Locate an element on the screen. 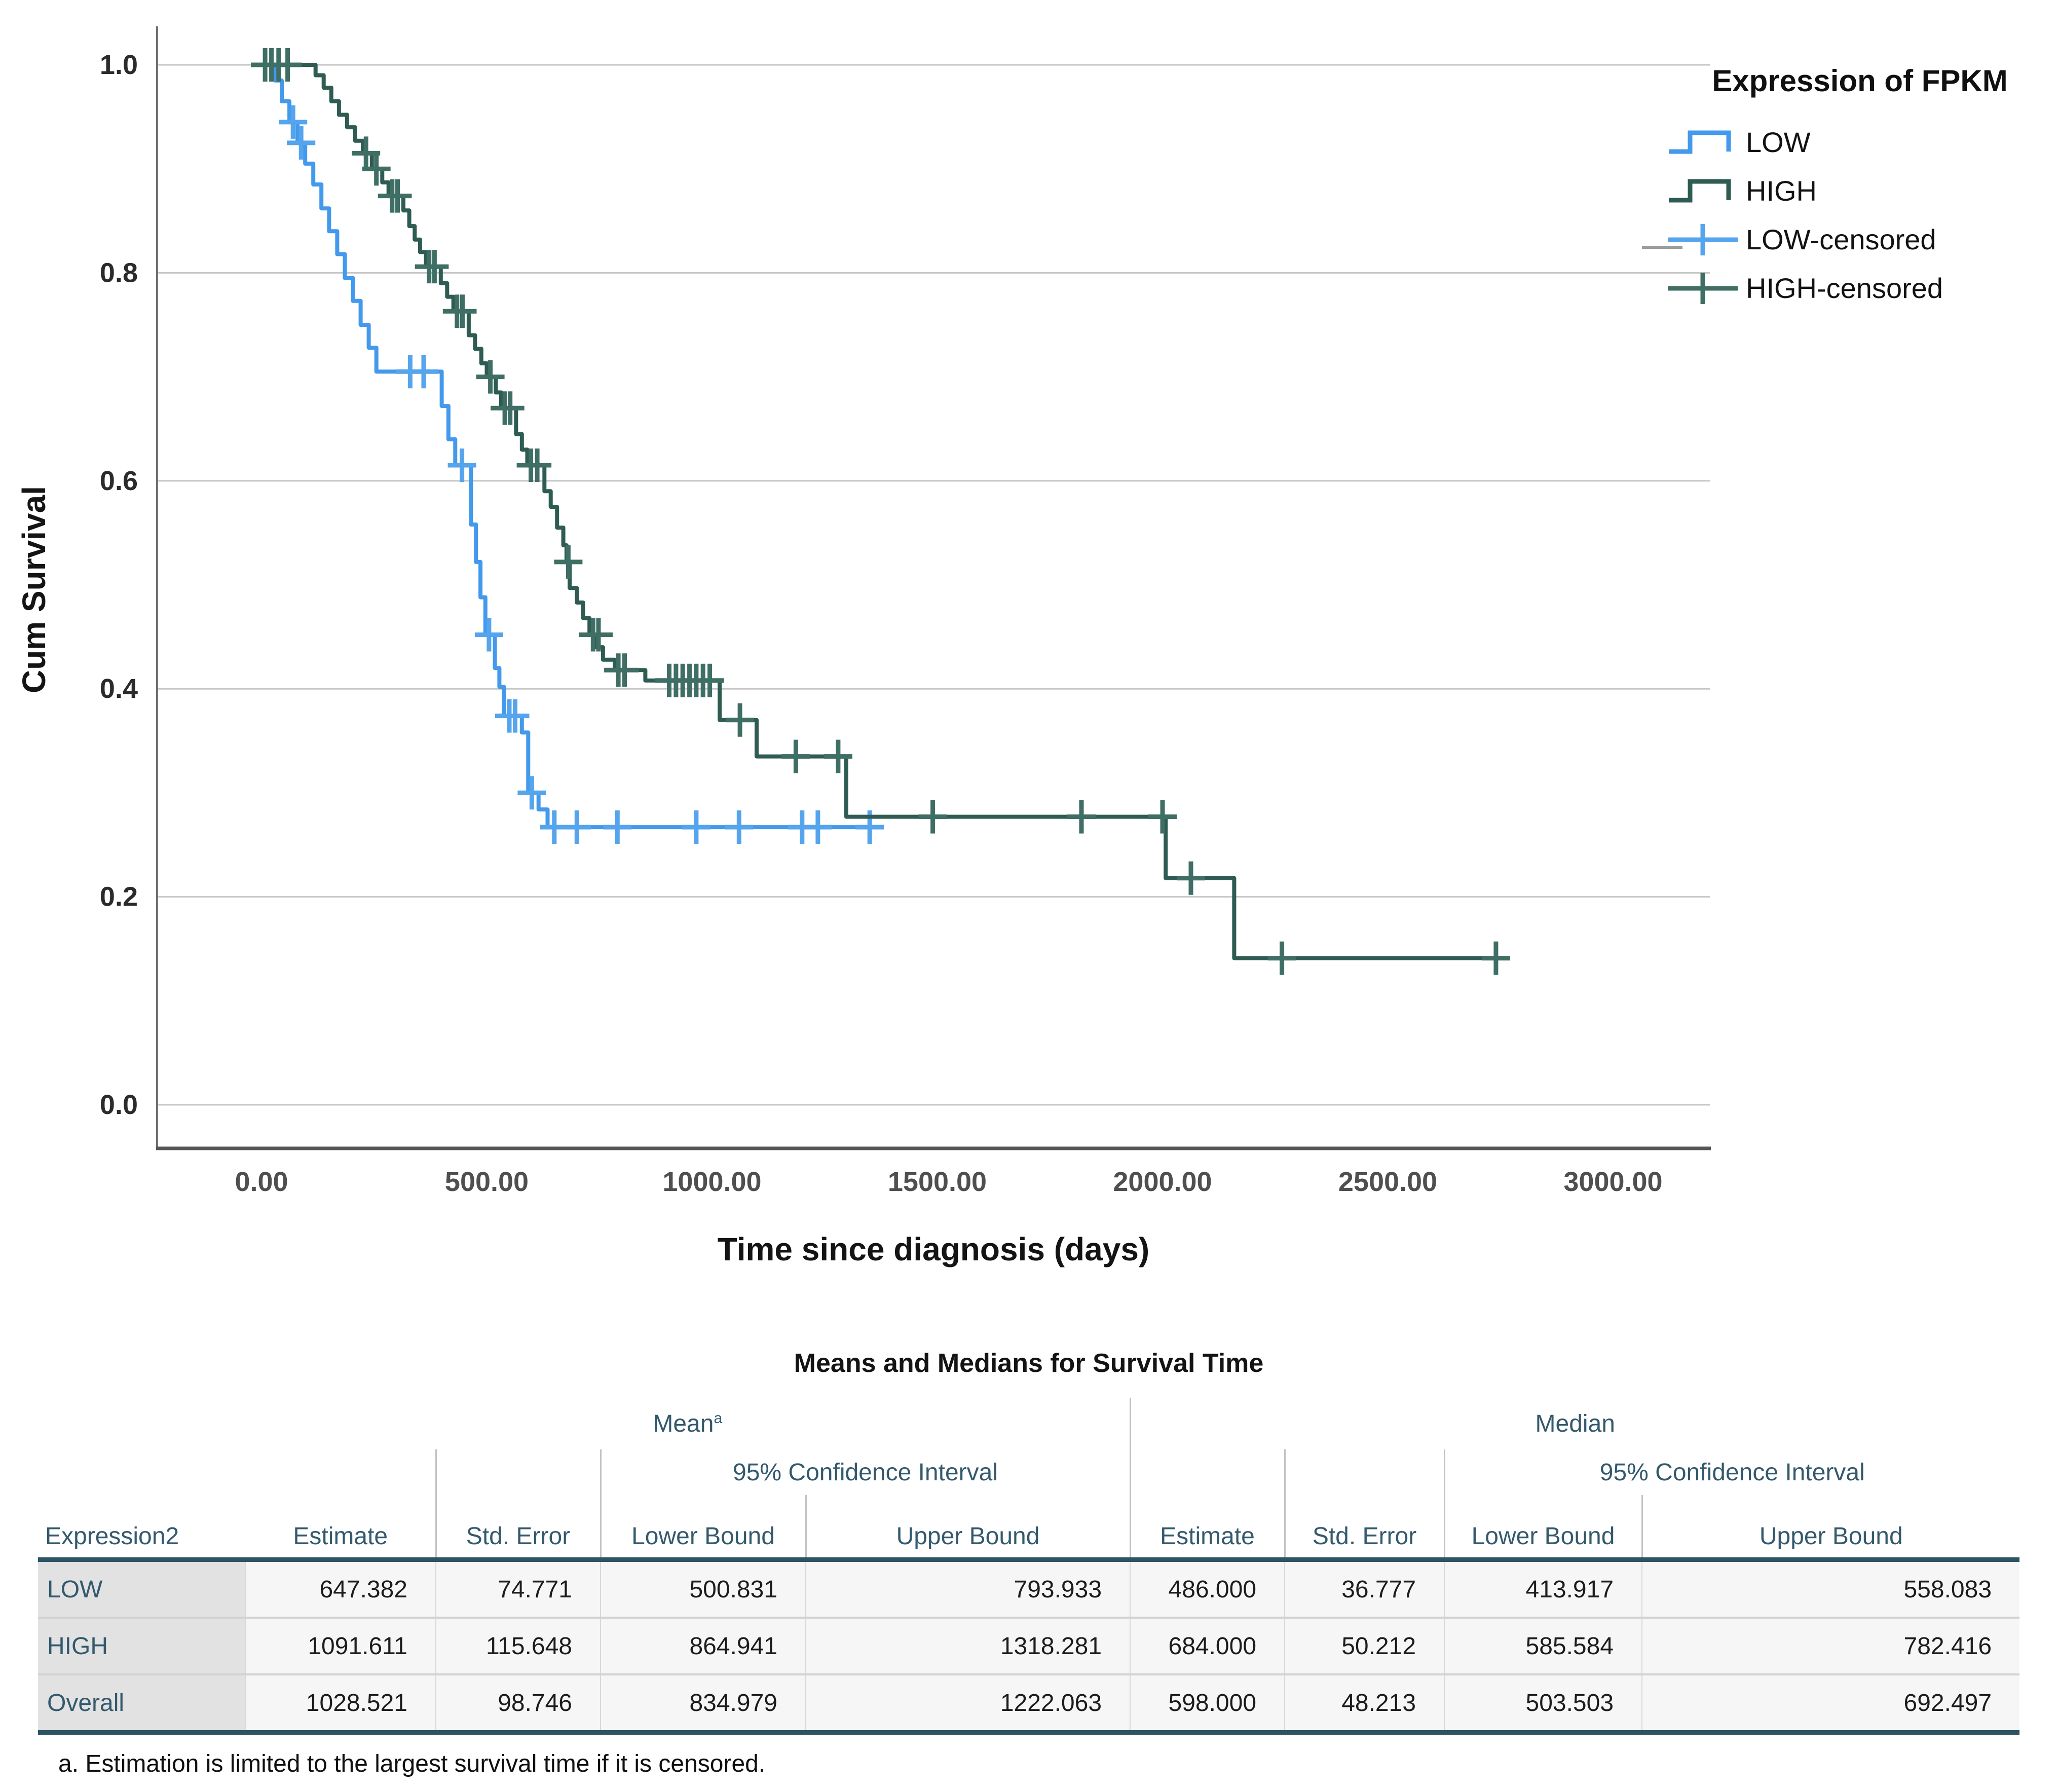 This screenshot has height=1792, width=2058. cell: 486.000 is located at coordinates (1207, 1590).